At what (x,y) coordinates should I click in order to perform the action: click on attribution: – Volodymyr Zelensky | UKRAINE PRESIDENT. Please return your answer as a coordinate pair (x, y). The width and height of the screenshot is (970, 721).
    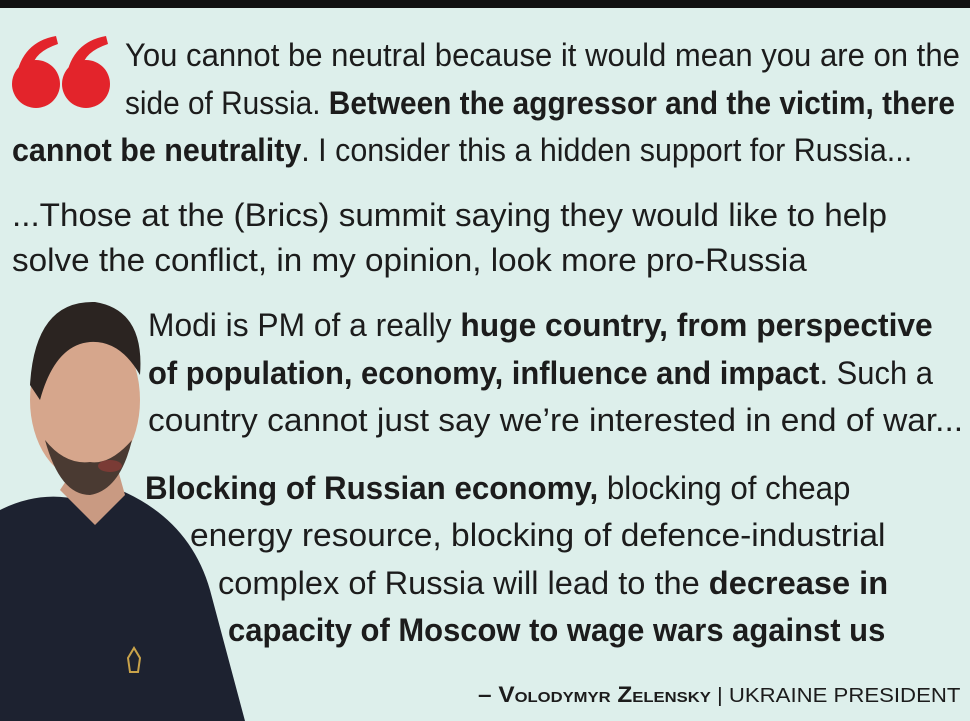
    Looking at the image, I should click on (719, 695).